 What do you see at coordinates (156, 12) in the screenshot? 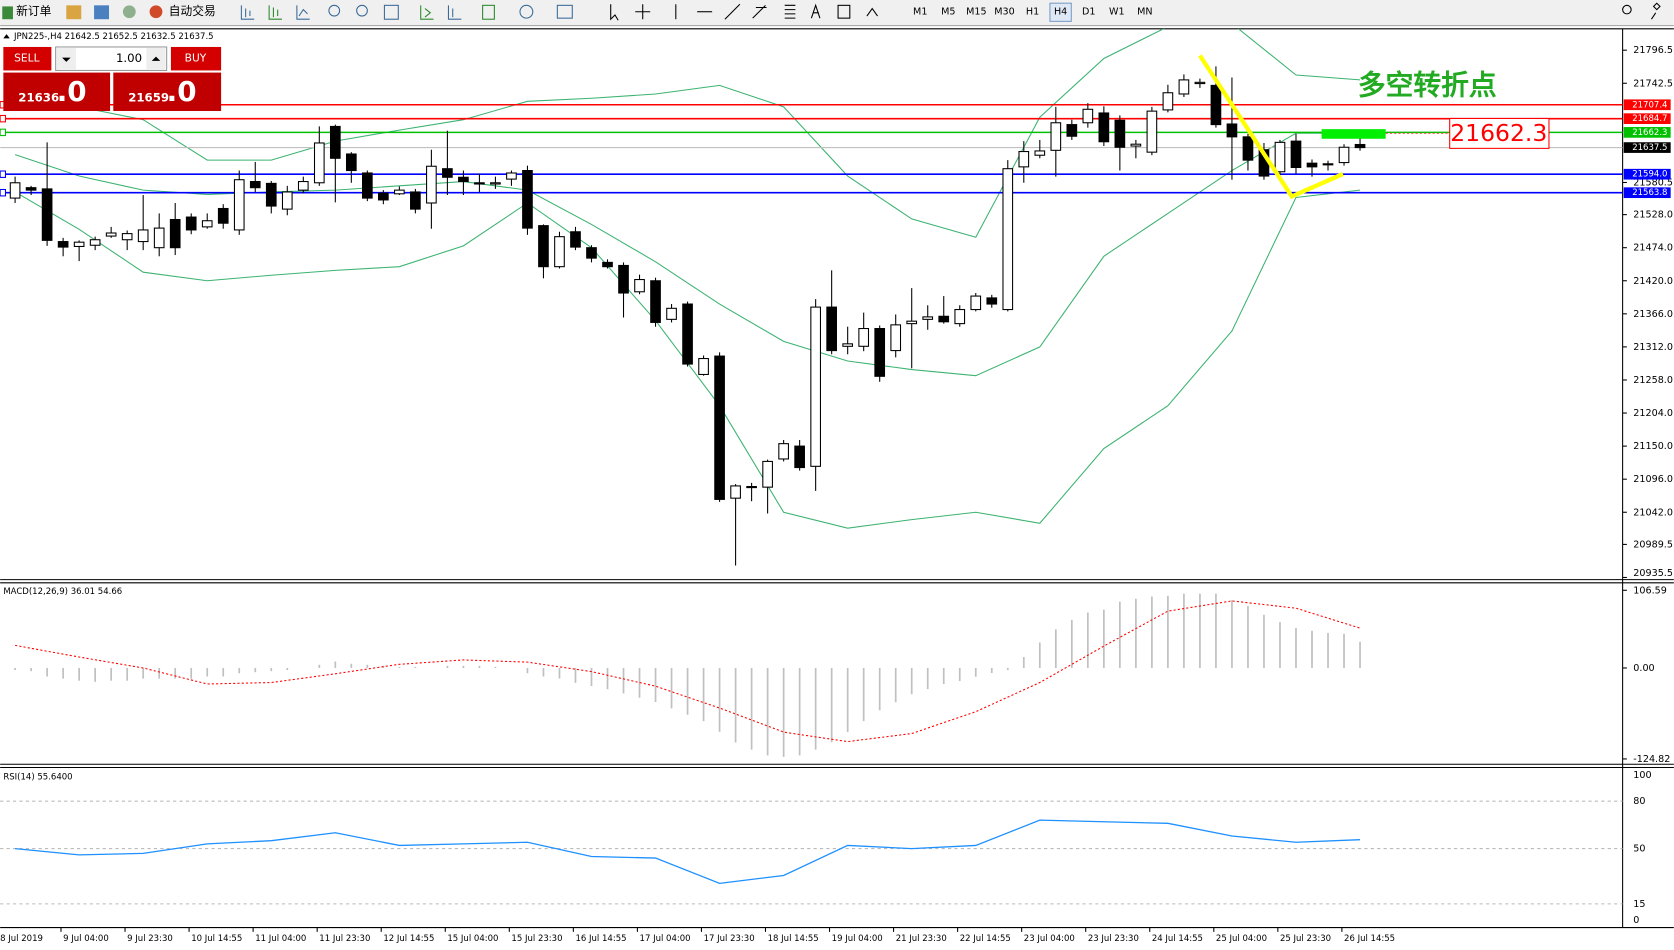
I see `auto-trade-icon` at bounding box center [156, 12].